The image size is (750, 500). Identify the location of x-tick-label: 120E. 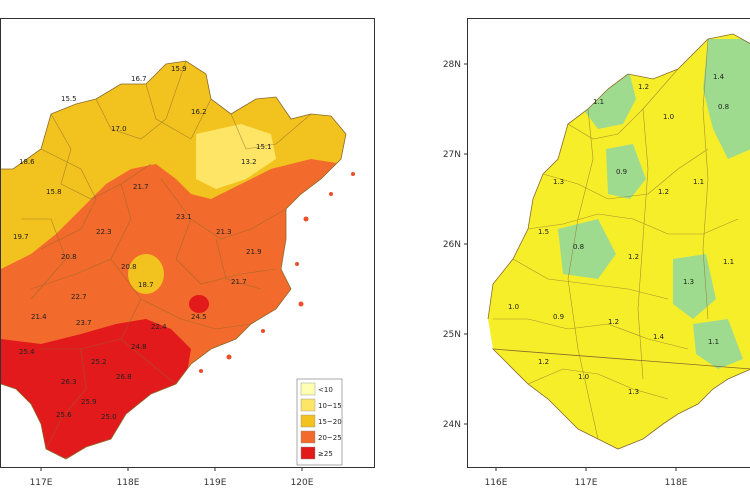
(302, 483).